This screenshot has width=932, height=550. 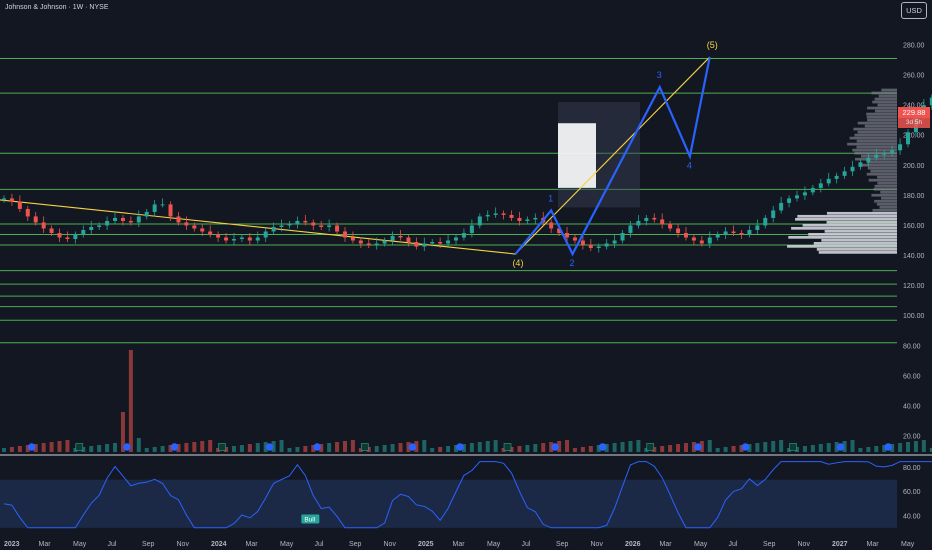 What do you see at coordinates (659, 75) in the screenshot?
I see `wave-label: 3` at bounding box center [659, 75].